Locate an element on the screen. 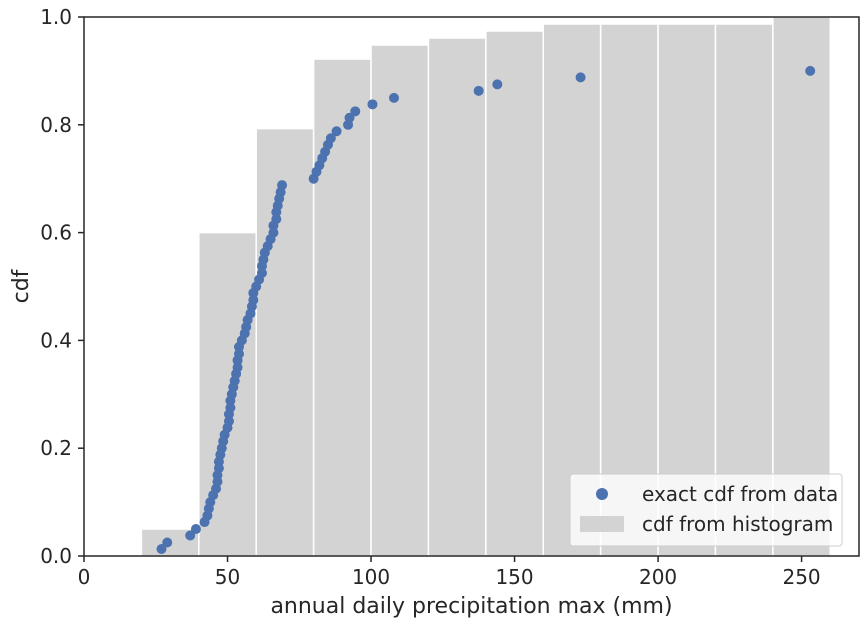  y-tick-label: 0.8 is located at coordinates (56, 125).